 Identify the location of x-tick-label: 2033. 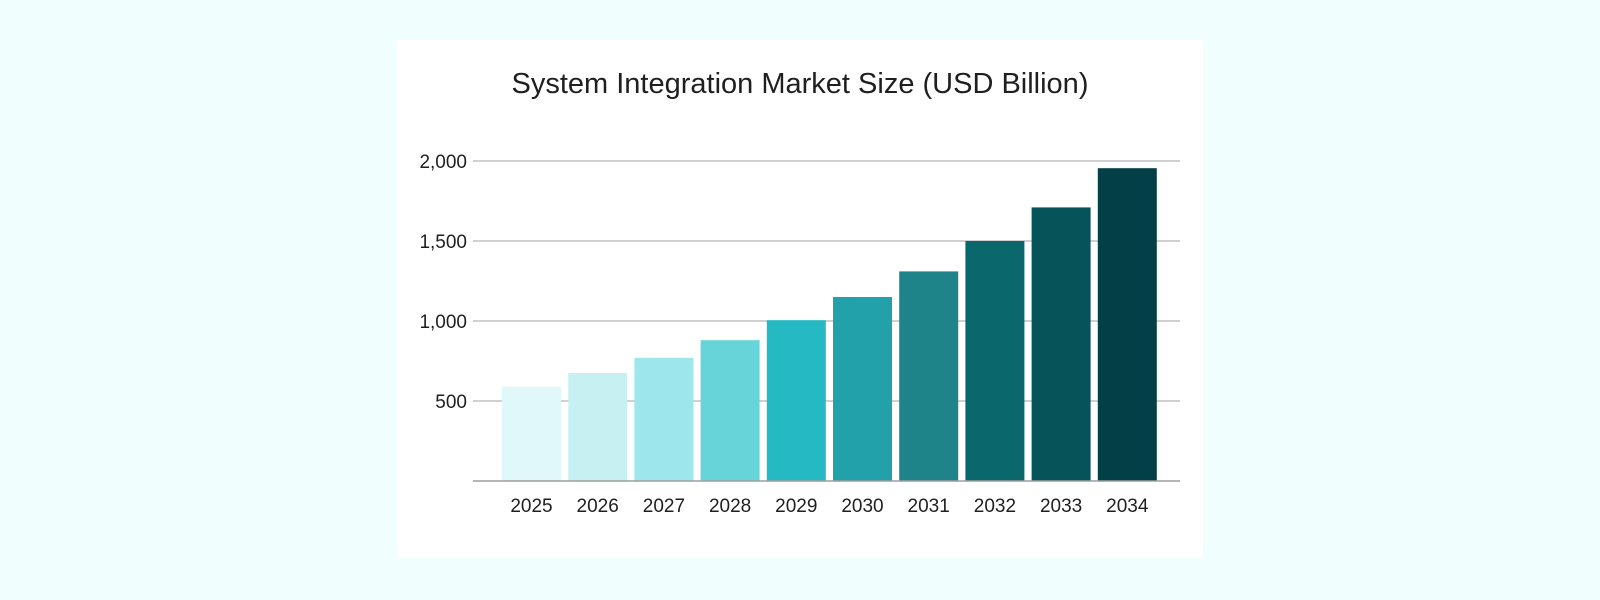
(1061, 506).